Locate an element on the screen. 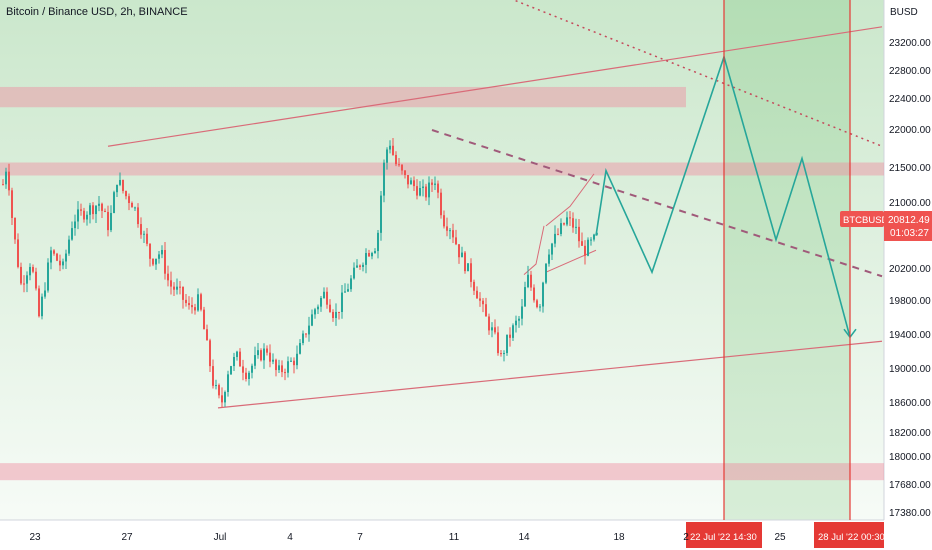 The image size is (932, 550). time-tick-label: 2 is located at coordinates (686, 537).